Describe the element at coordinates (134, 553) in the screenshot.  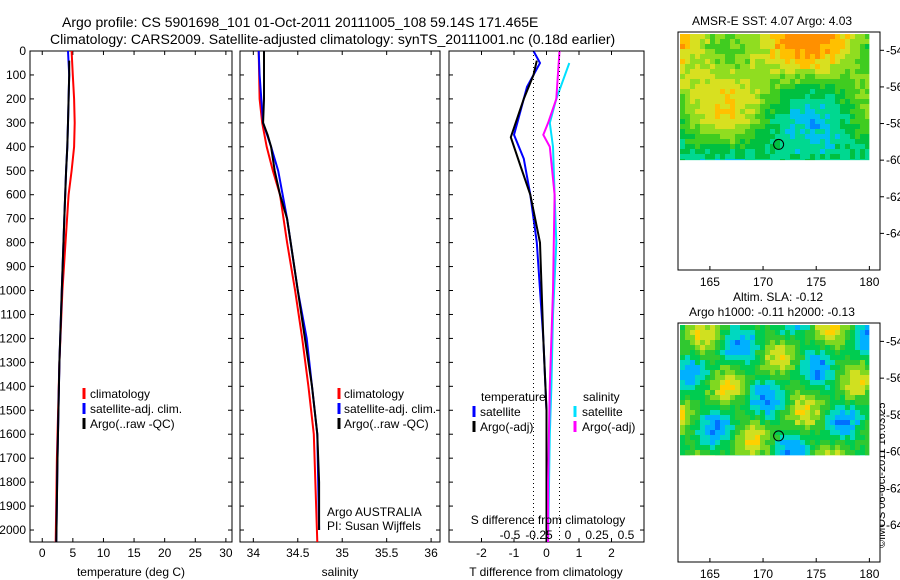
I see `temperature-xtick-label: 15` at that location.